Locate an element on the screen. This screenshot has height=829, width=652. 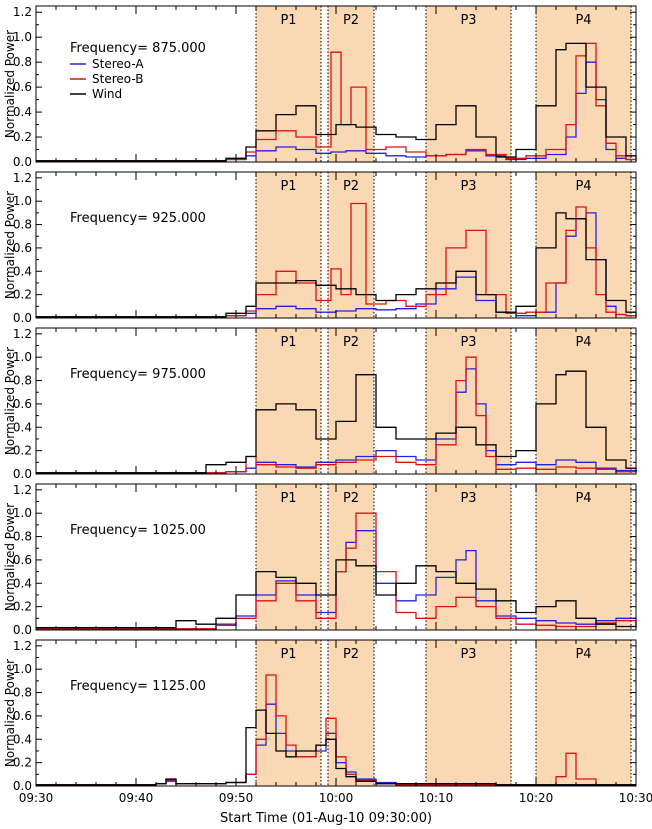
frequency-label: Frequency= 1125.00 is located at coordinates (138, 686).